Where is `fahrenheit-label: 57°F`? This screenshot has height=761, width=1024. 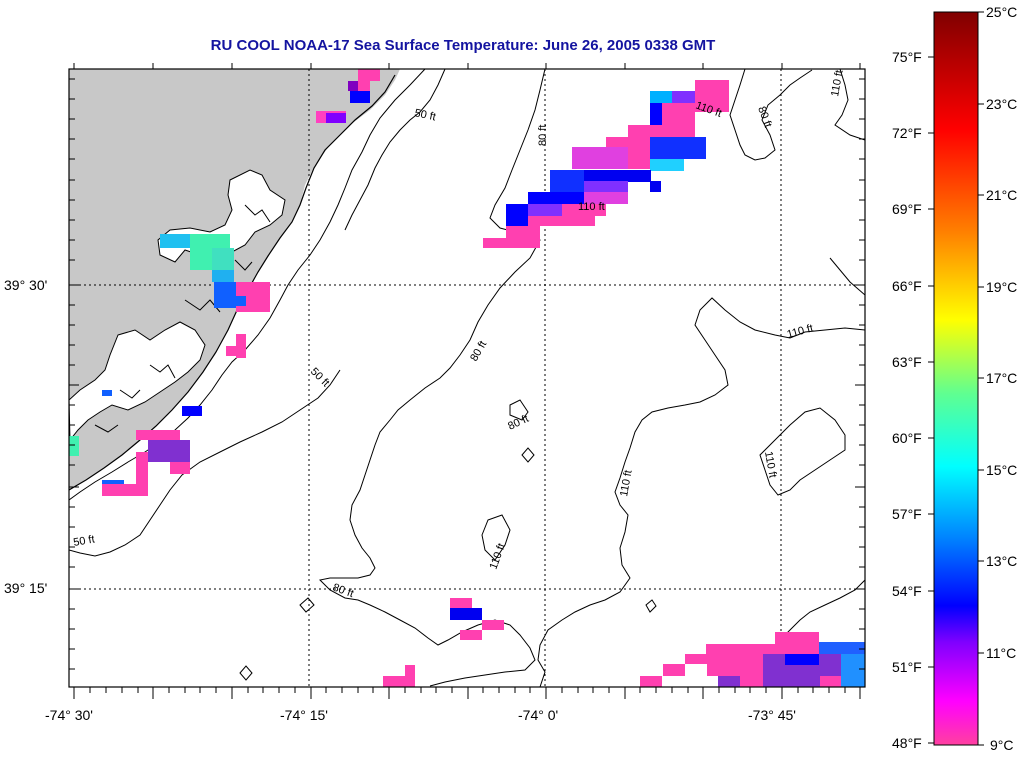
fahrenheit-label: 57°F is located at coordinates (907, 514).